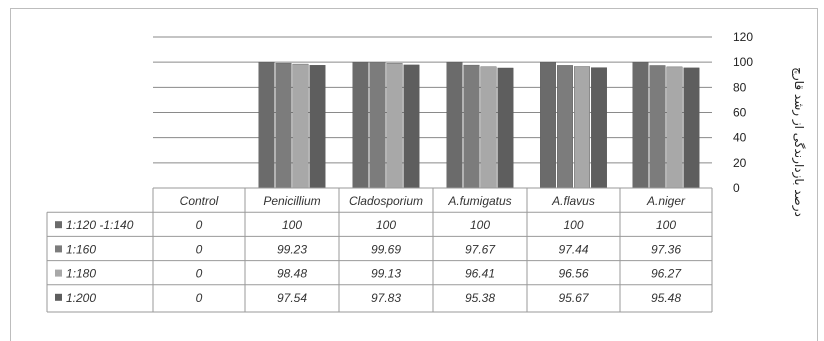 This screenshot has height=341, width=824. Describe the element at coordinates (292, 249) in the screenshot. I see `data-label: 99.23` at that location.